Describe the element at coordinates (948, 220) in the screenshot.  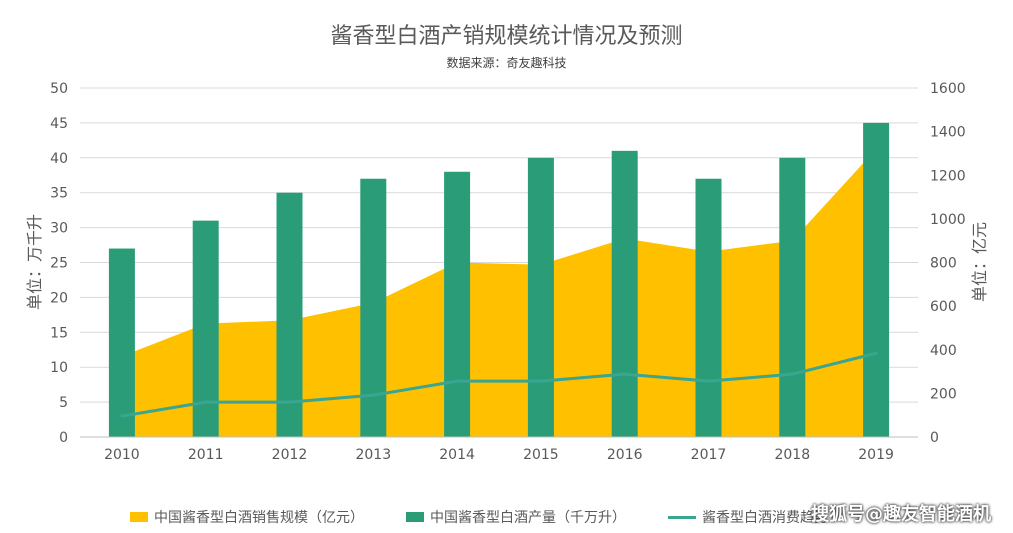
I see `y-right-tick-label: 1000` at that location.